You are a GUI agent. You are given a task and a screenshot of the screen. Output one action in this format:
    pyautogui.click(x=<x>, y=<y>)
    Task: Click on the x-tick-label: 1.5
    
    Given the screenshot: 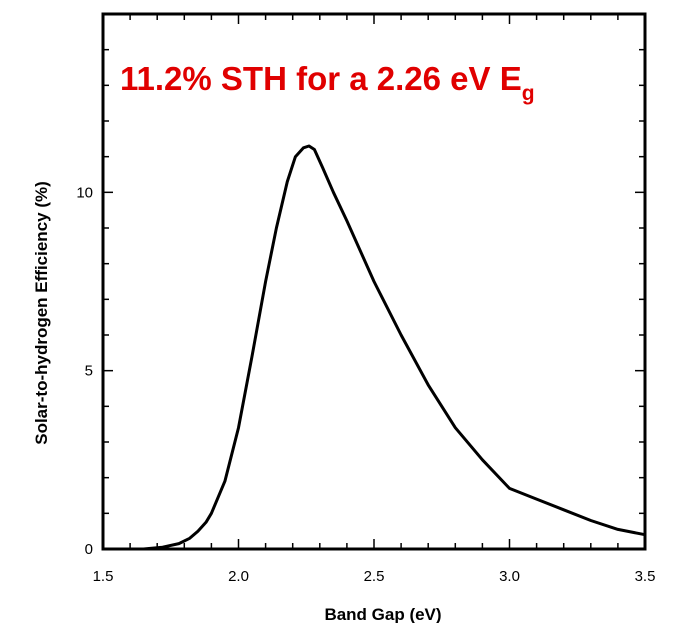 What is the action you would take?
    pyautogui.click(x=103, y=576)
    